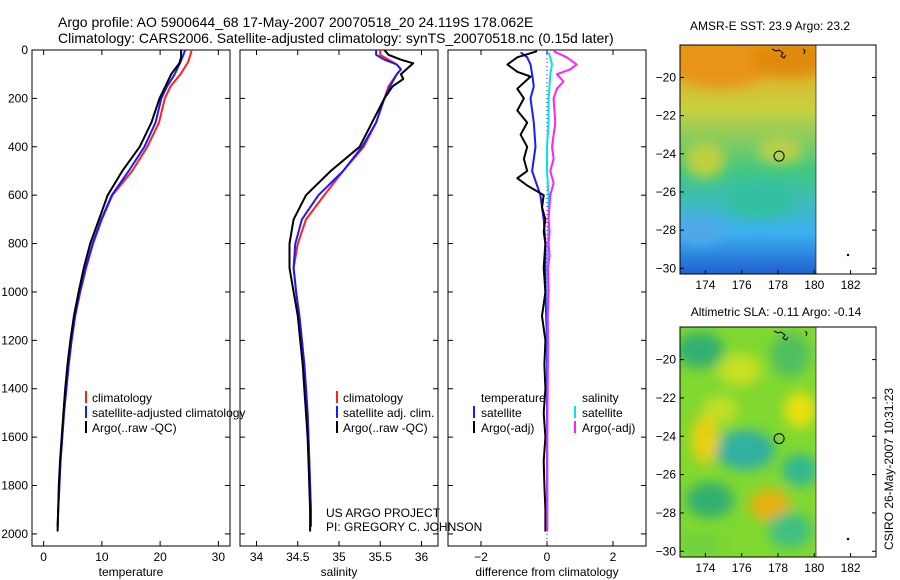 The height and width of the screenshot is (580, 900). I want to click on series-line-satellite-adjusted-climatology, so click(121, 288).